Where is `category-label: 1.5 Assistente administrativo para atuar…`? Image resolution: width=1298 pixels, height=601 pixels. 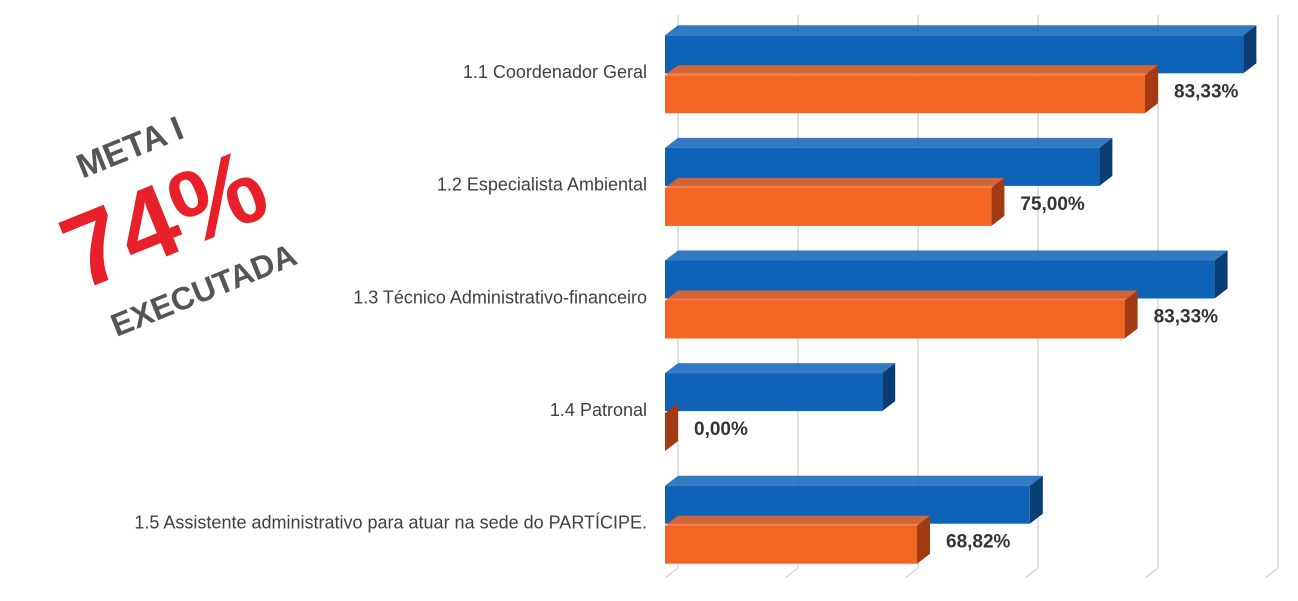
category-label: 1.5 Assistente administrativo para atuar… is located at coordinates (390, 522).